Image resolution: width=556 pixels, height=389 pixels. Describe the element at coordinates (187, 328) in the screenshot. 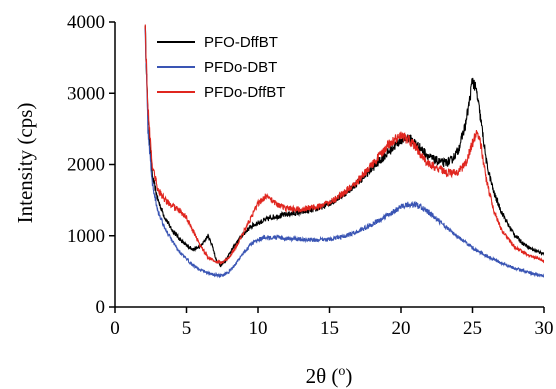

I see `x-tick-label: 5` at that location.